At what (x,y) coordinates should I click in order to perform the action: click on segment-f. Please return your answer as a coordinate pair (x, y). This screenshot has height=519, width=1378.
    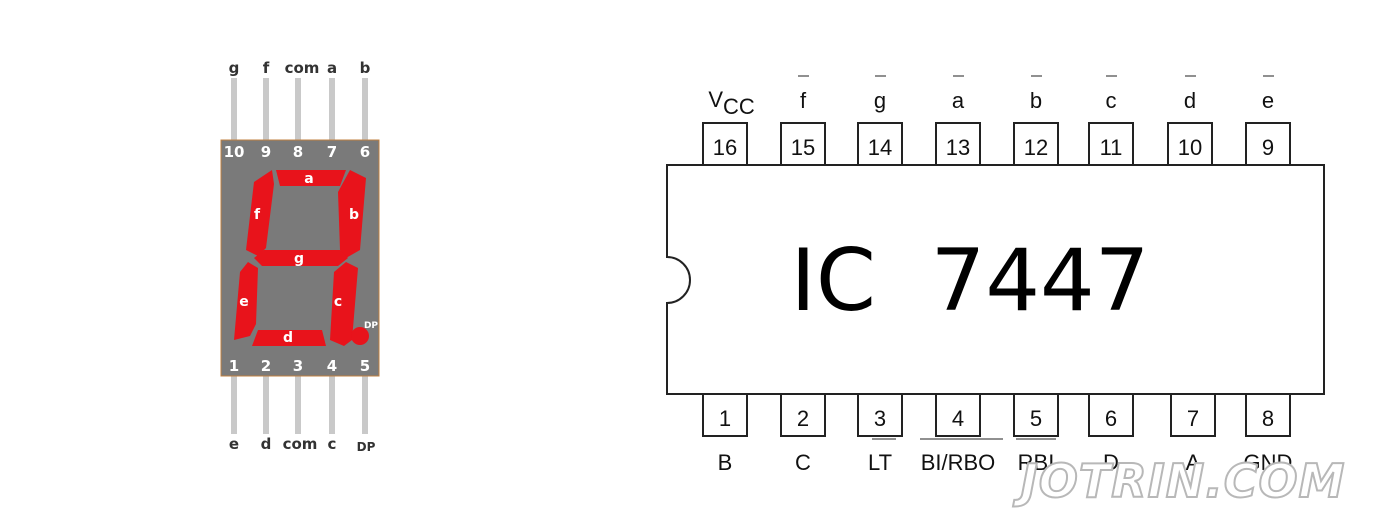
    Looking at the image, I should click on (260, 213).